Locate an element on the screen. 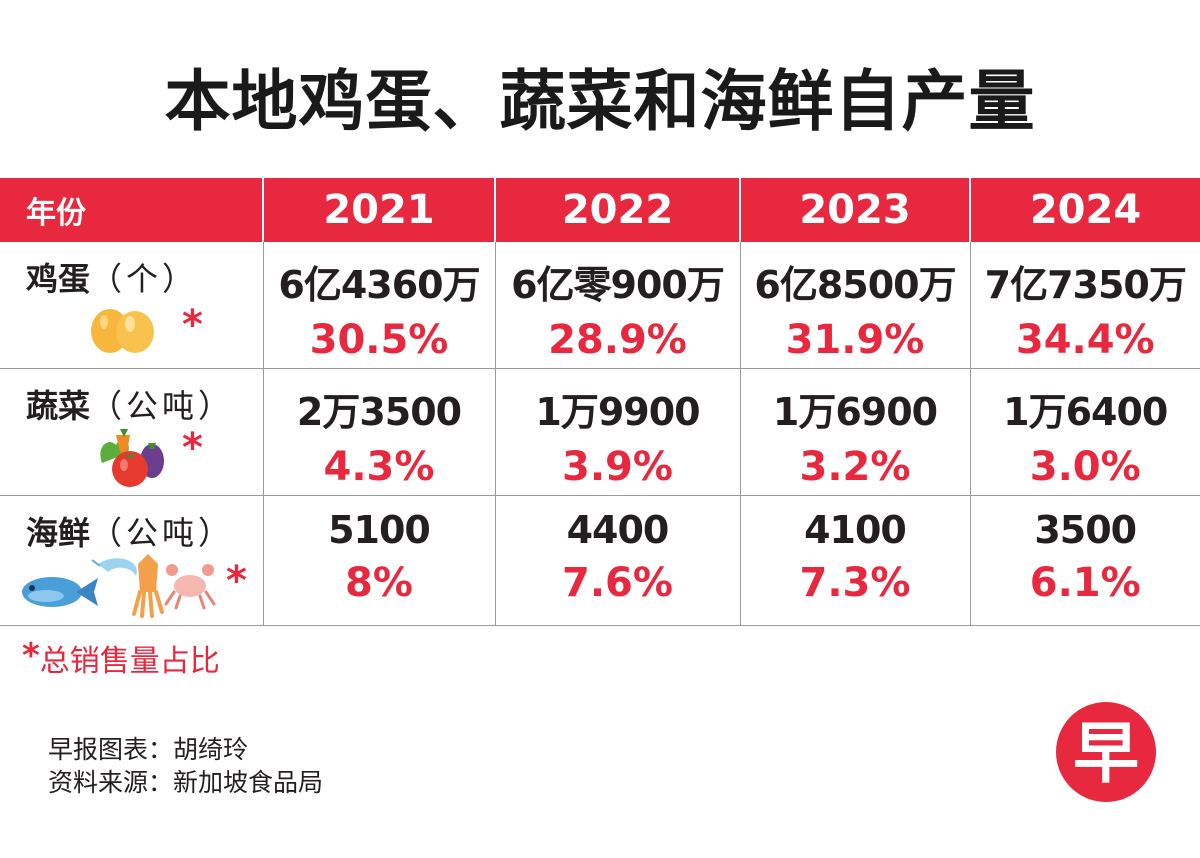  zaobao-logo-icon: 早 is located at coordinates (1106, 752).